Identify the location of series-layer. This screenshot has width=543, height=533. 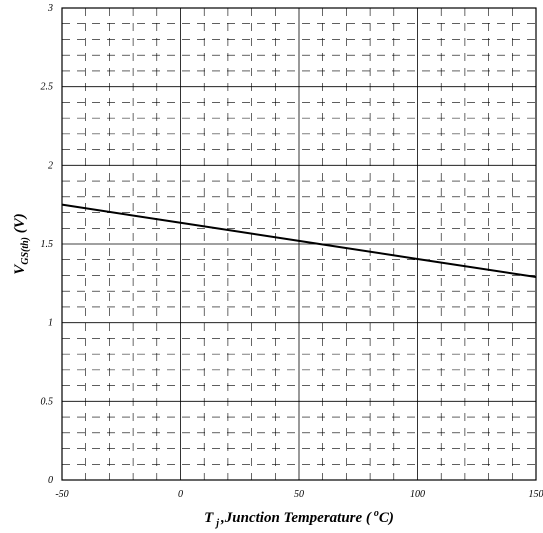
(299, 241).